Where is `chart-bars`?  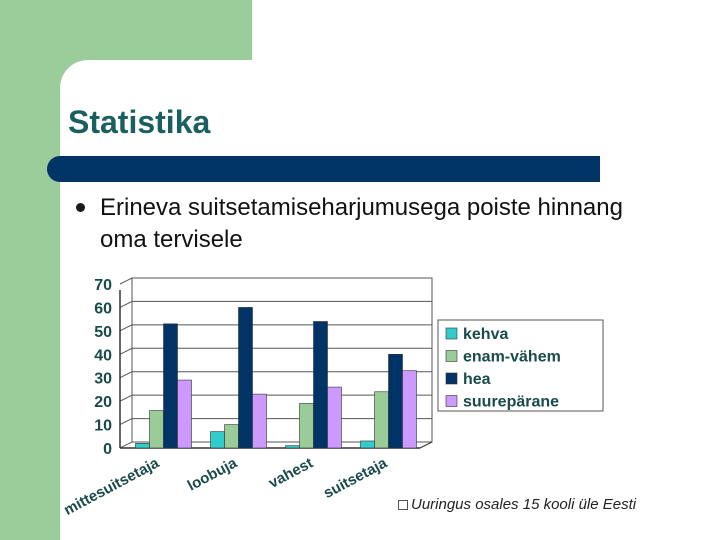
chart-bars is located at coordinates (276, 378).